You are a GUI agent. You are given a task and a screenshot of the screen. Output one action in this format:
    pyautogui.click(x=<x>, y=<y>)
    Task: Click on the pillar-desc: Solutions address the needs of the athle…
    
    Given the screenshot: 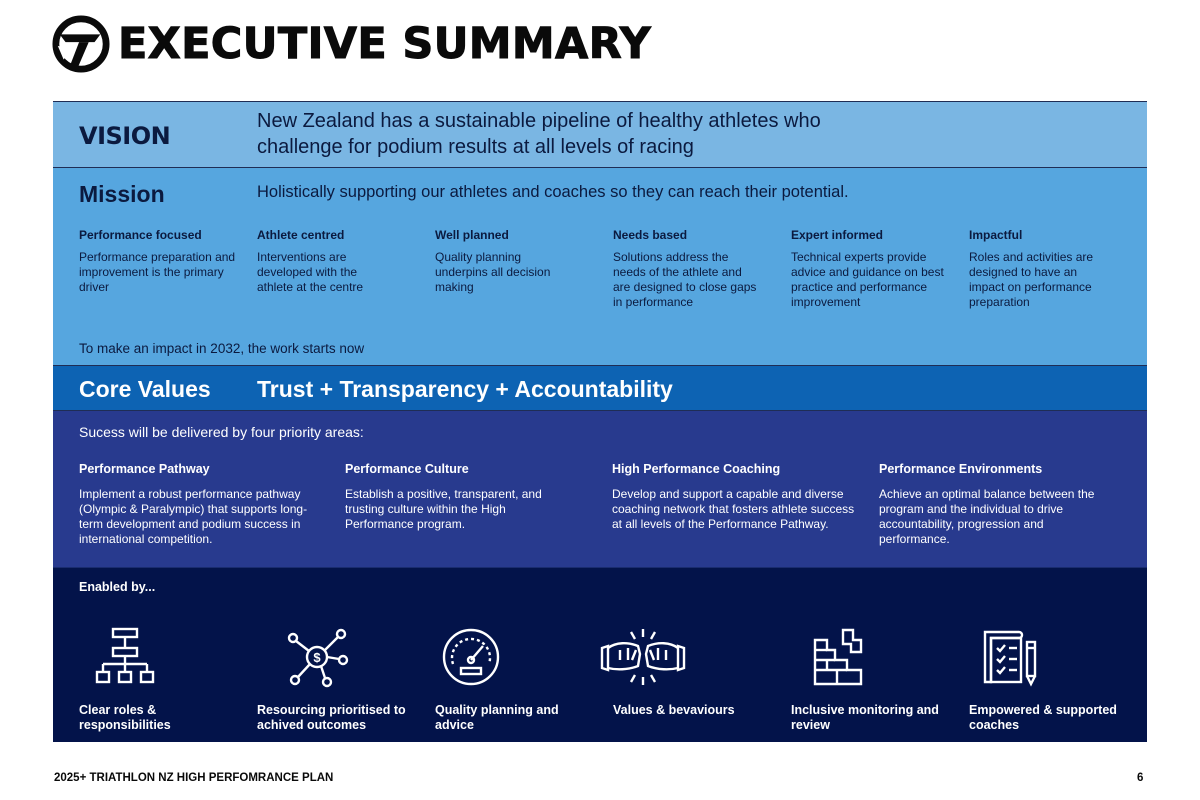 What is the action you would take?
    pyautogui.click(x=685, y=279)
    